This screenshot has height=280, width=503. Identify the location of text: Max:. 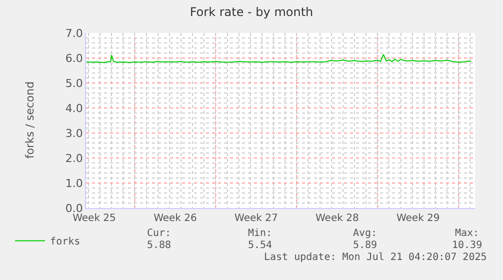
(467, 233).